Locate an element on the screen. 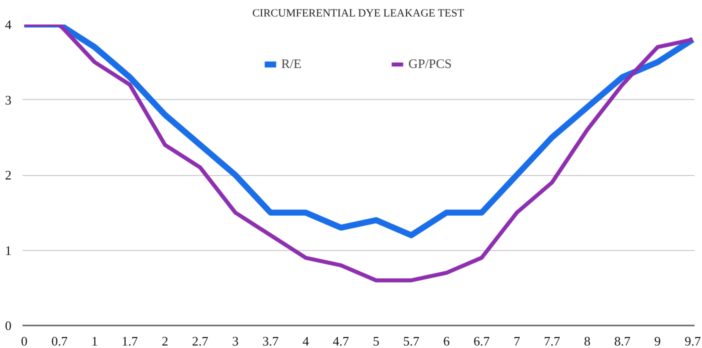  x-tick-label: 5 is located at coordinates (376, 341).